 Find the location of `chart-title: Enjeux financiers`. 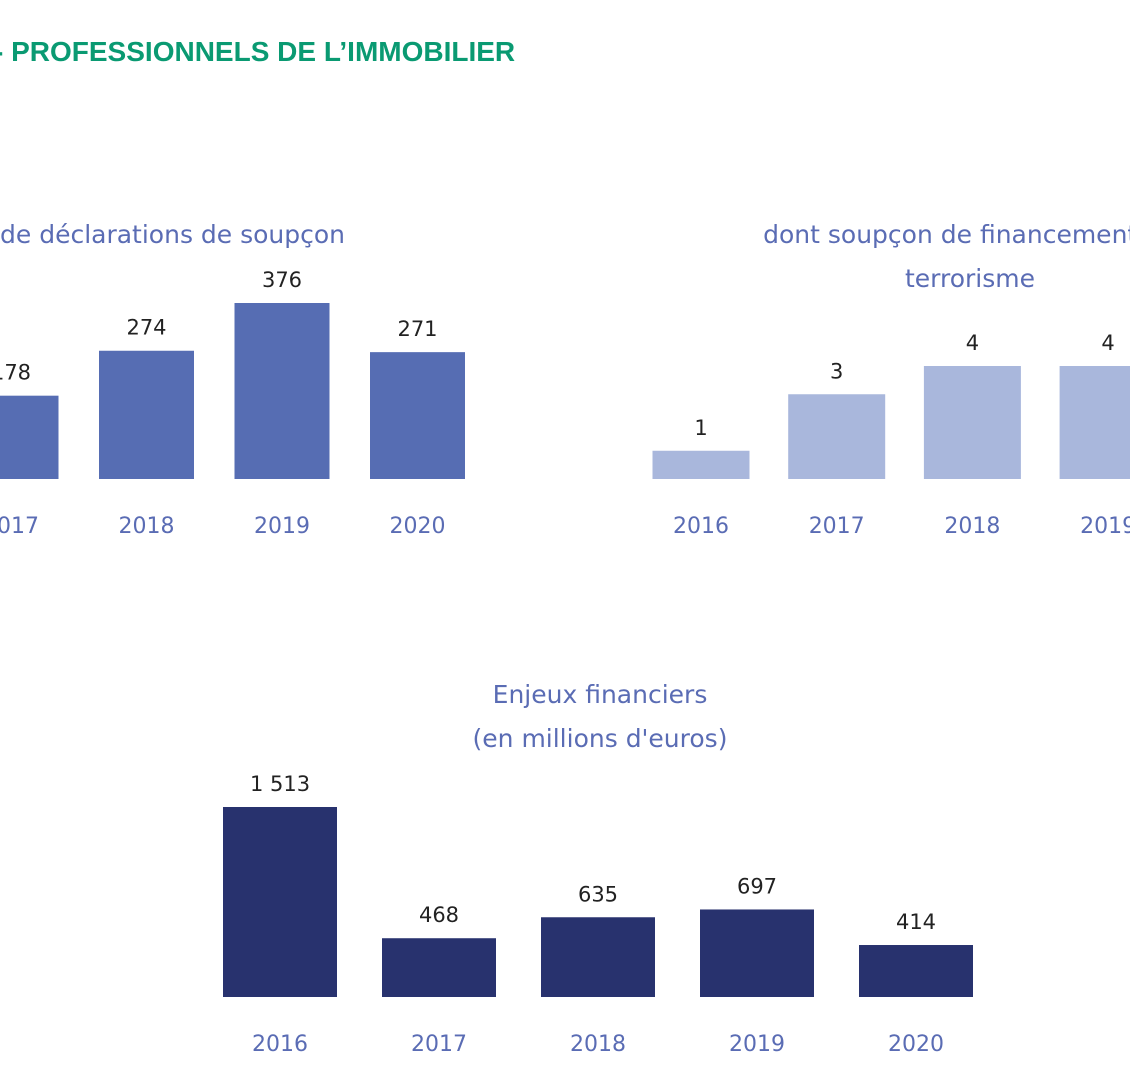

chart-title: Enjeux financiers is located at coordinates (600, 694).